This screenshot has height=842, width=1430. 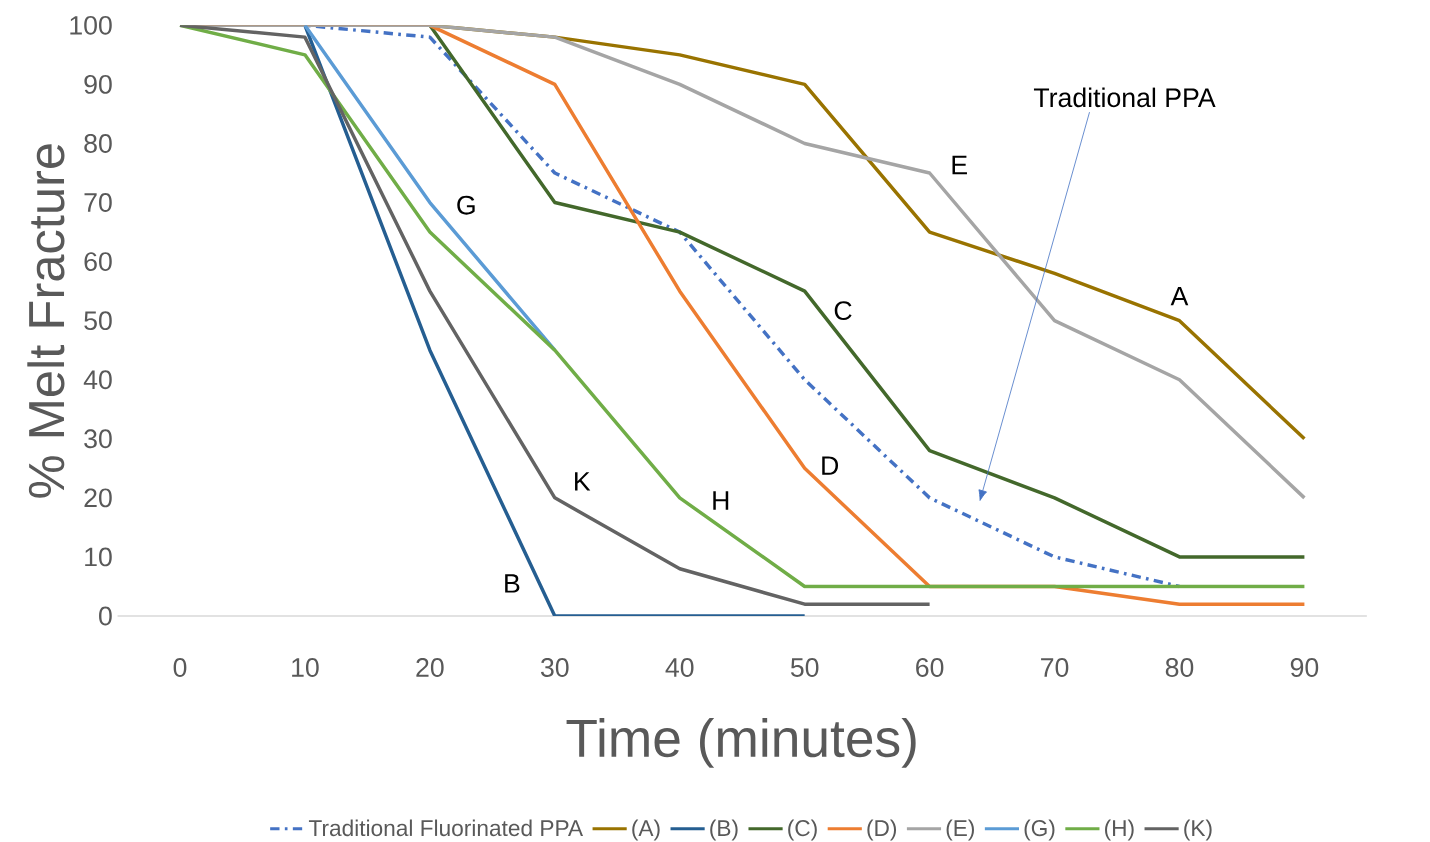 What do you see at coordinates (959, 165) in the screenshot?
I see `annotation: E` at bounding box center [959, 165].